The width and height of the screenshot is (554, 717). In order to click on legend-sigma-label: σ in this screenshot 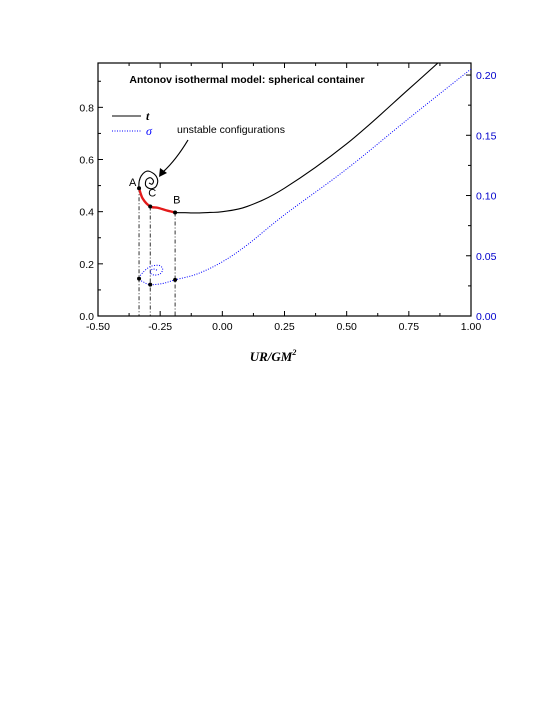, I will do `click(149, 131)`.